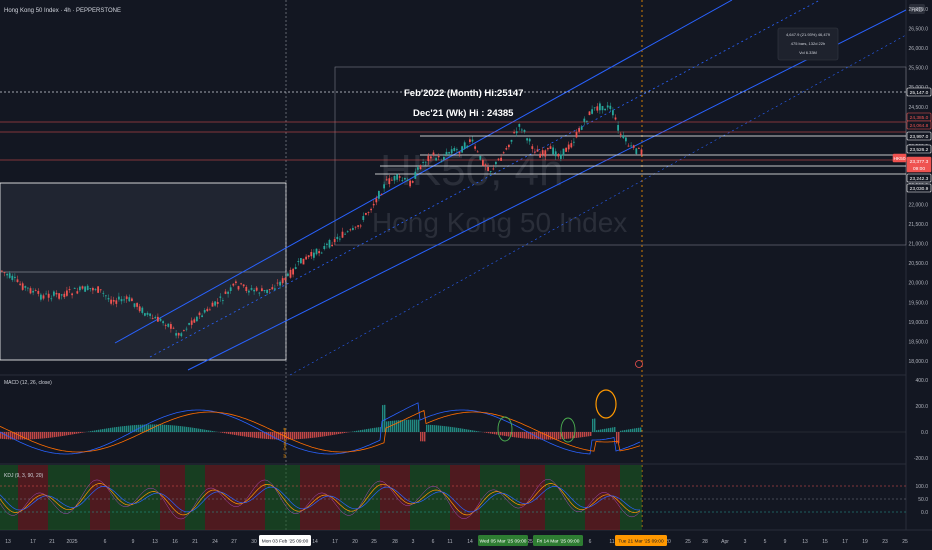  I want to click on price-tick: 18,500.0, so click(919, 342).